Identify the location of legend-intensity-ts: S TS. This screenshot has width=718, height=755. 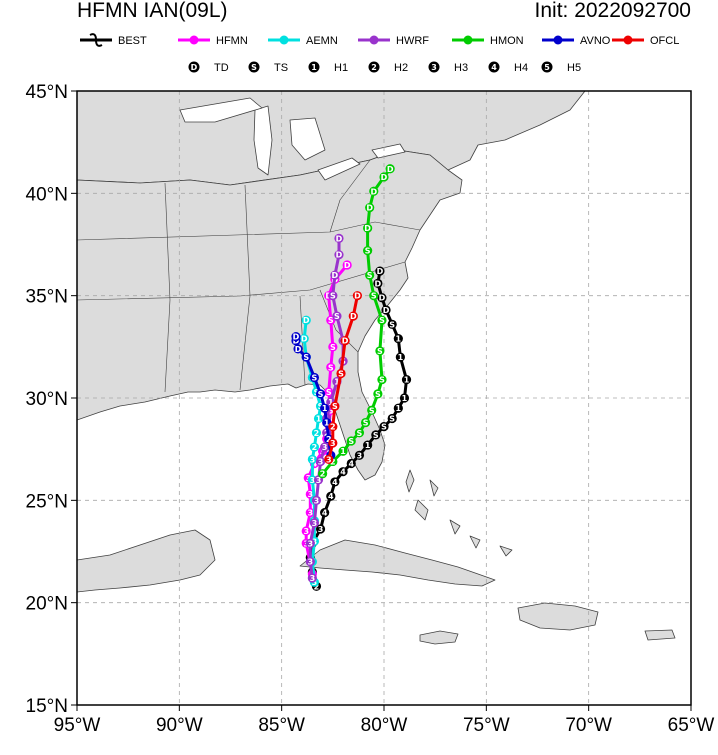
(268, 67).